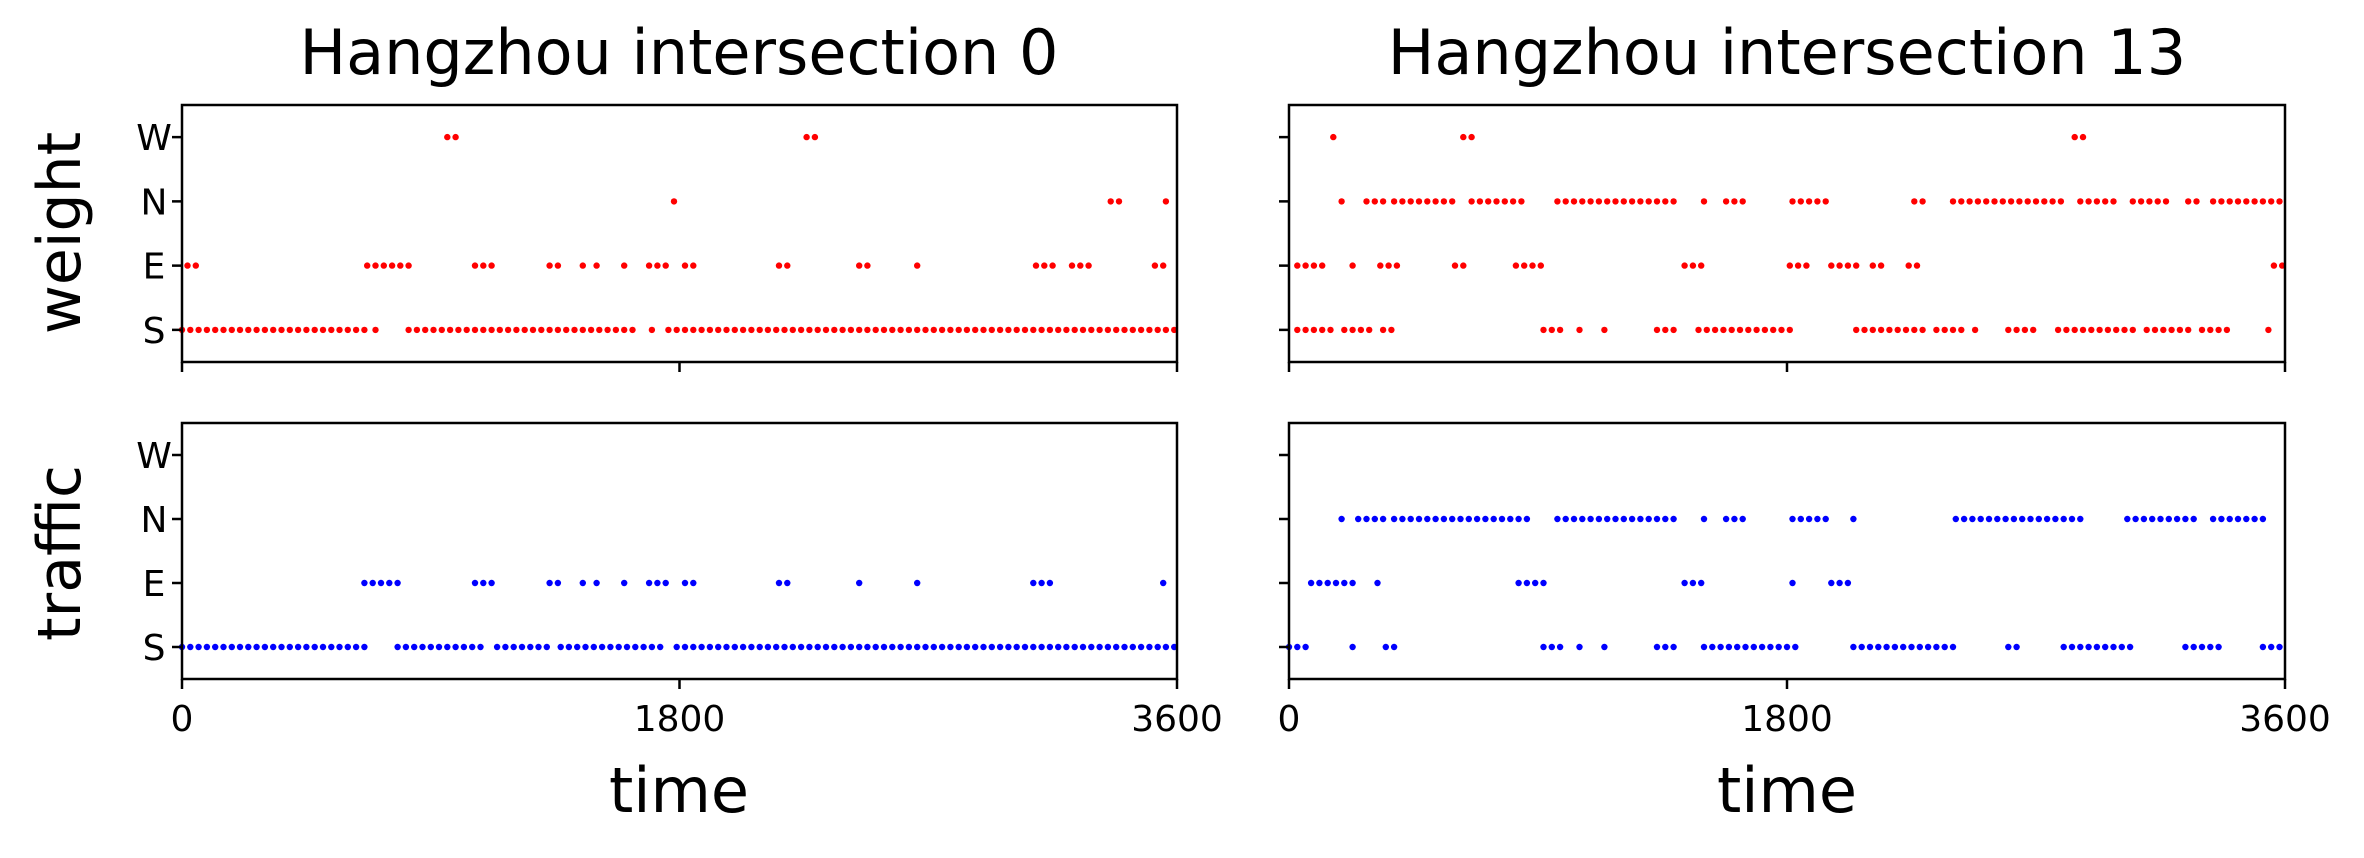 The image size is (2364, 858). Describe the element at coordinates (154, 331) in the screenshot. I see `y-tick-label: S` at that location.